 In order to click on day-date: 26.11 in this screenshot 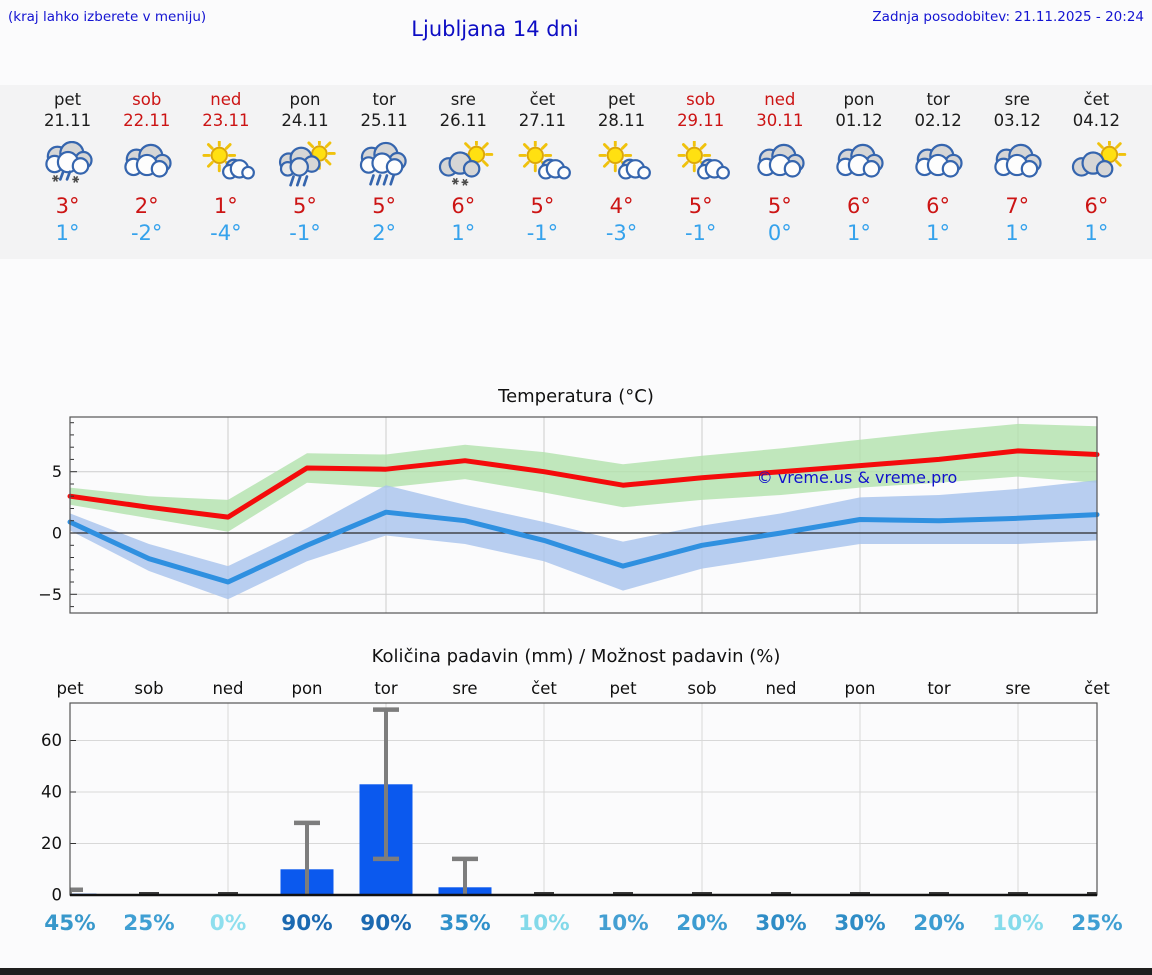, I will do `click(463, 120)`.